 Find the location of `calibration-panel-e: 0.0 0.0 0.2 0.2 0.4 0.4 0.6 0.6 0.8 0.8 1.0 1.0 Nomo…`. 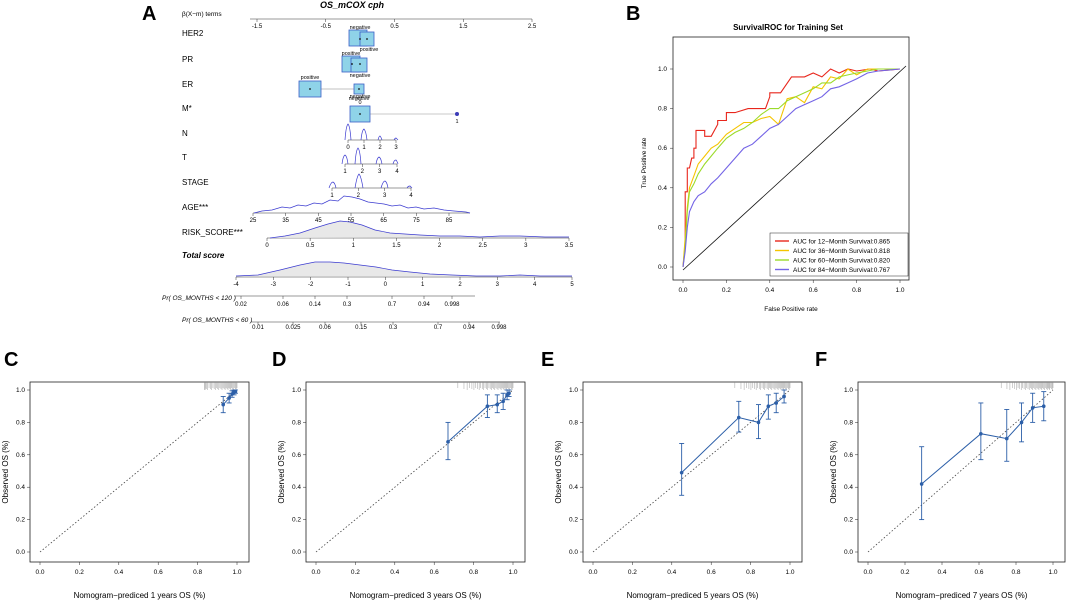

calibration-panel-e: 0.0 0.0 0.2 0.2 0.4 0.4 0.6 0.6 0.8 0.8 1.0 1.0 Nomo… is located at coordinates (678, 490).